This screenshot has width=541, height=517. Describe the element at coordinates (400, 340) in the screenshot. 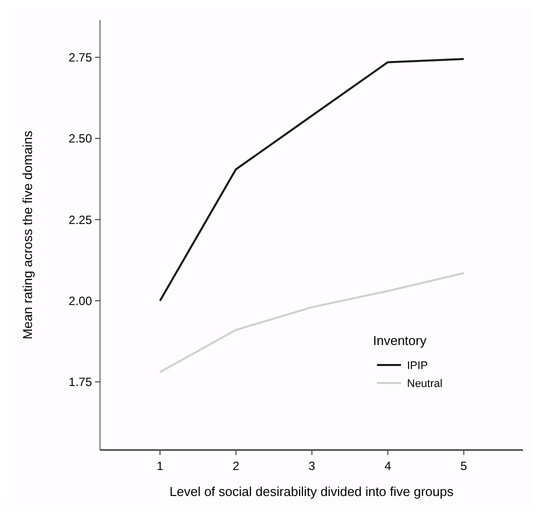

I see `legend-title: Inventory` at that location.